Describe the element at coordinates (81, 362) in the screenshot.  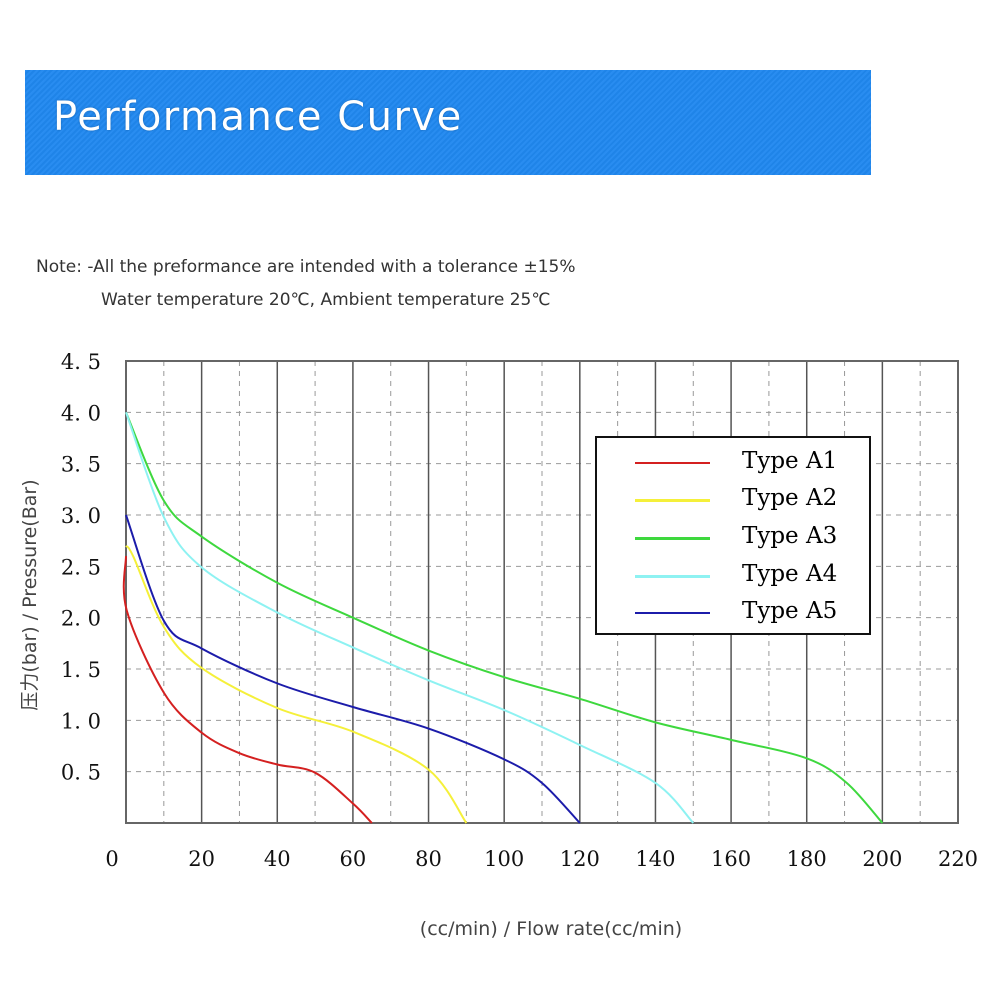
I see `y-tick-label: 4. 5` at that location.